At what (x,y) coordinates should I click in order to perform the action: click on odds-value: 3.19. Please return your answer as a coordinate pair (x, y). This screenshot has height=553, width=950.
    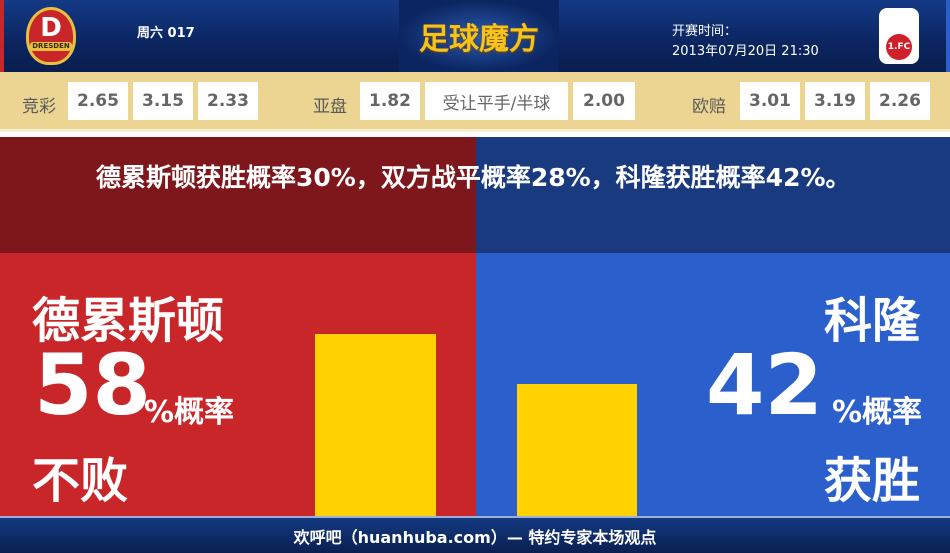
    Looking at the image, I should click on (835, 101).